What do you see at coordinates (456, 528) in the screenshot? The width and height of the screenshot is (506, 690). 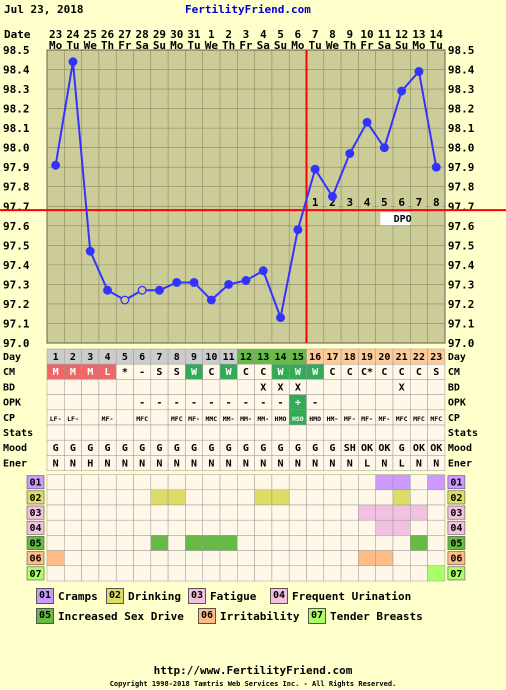 I see `symptom-label-right: 04` at bounding box center [456, 528].